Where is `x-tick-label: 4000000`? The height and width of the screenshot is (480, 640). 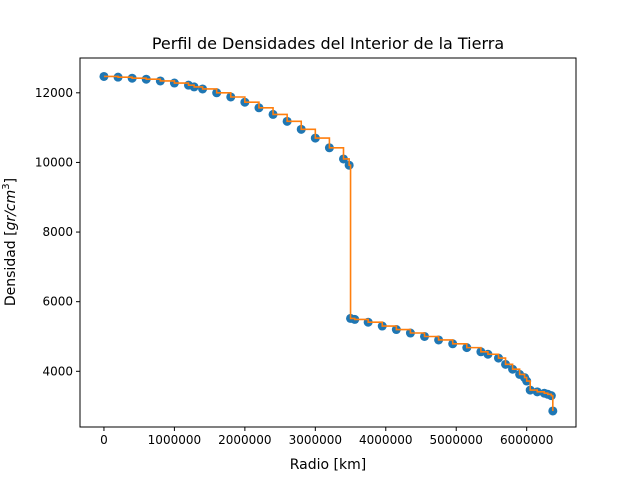
x-tick-label: 4000000 is located at coordinates (385, 440).